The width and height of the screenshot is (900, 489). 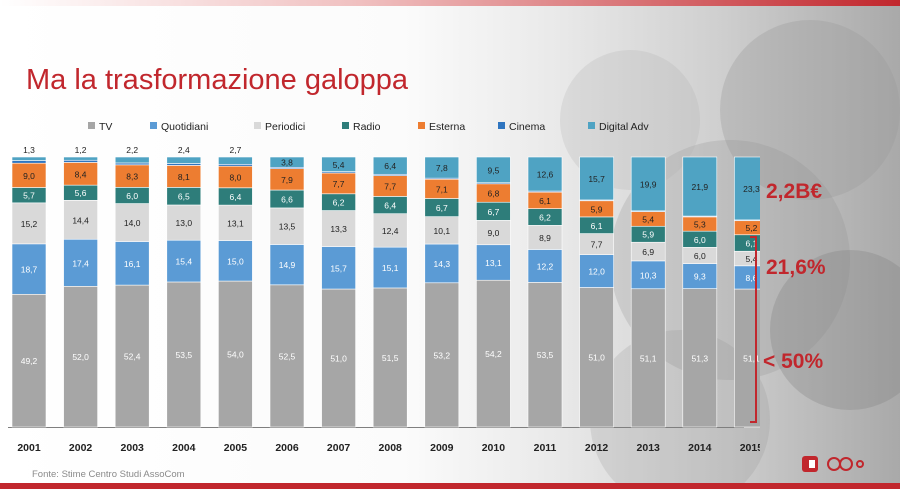 What do you see at coordinates (339, 448) in the screenshot?
I see `x-tick-label: 2007` at bounding box center [339, 448].